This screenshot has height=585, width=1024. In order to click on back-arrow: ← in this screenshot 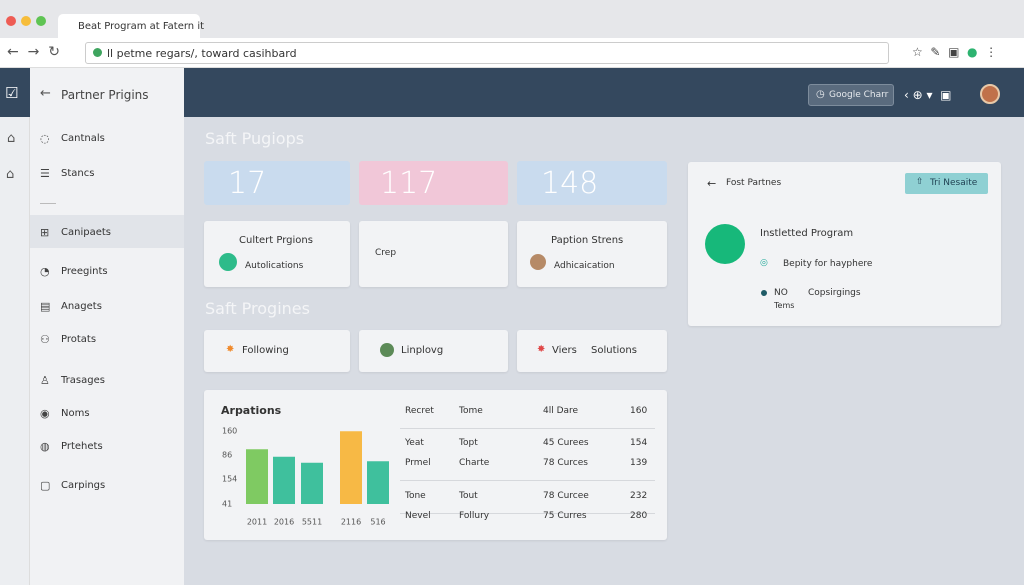, I will do `click(712, 183)`.